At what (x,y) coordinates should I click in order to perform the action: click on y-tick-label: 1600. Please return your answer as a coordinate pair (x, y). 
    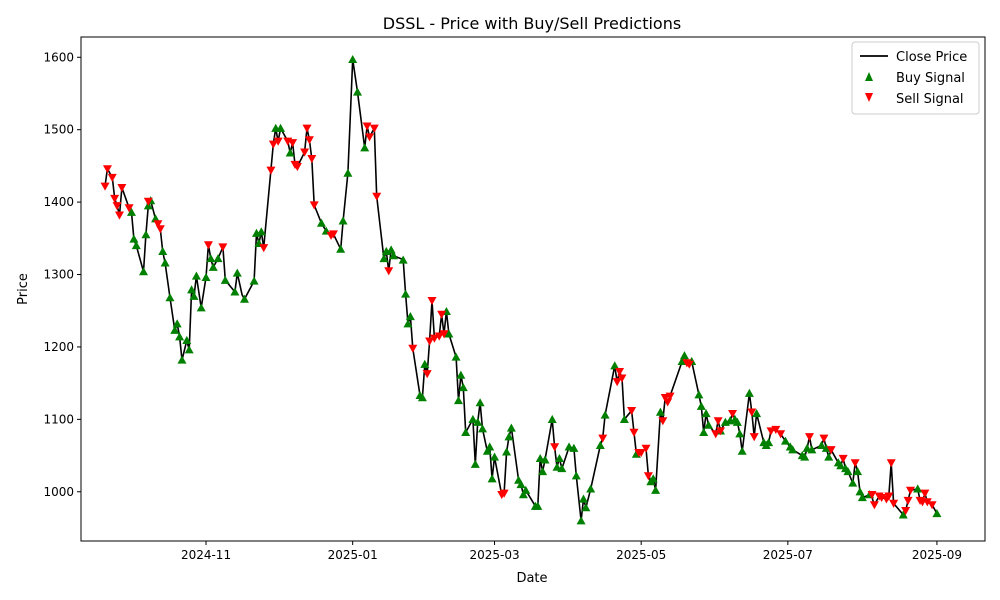
    Looking at the image, I should click on (58, 57).